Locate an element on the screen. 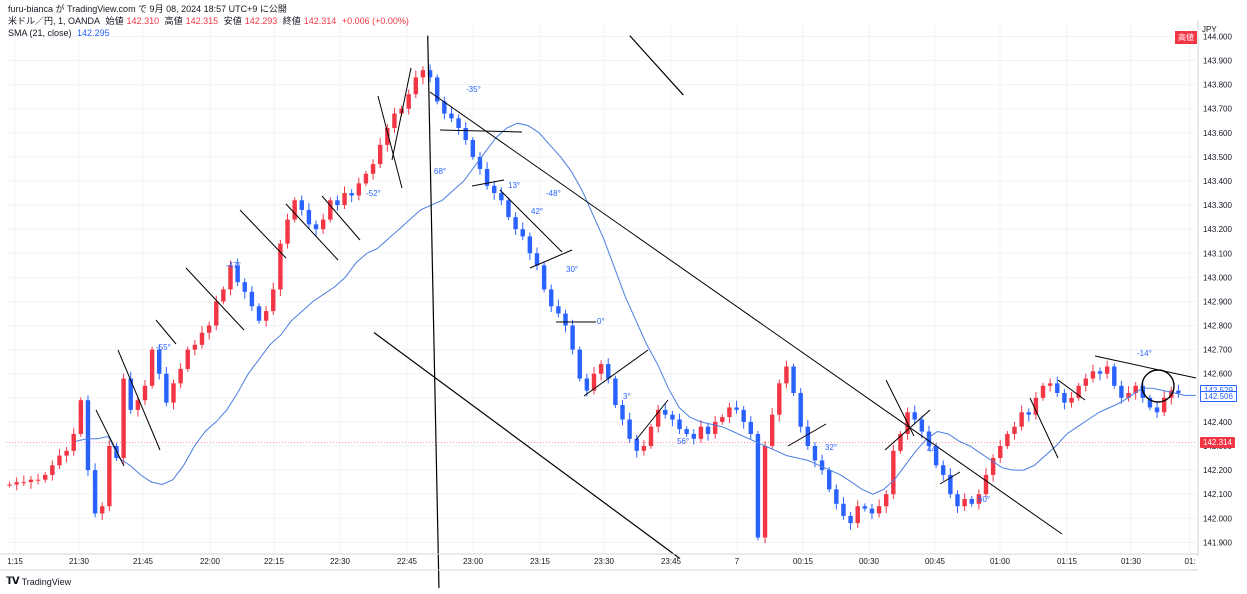 Image resolution: width=1247 pixels, height=594 pixels. angle-label: 3° is located at coordinates (627, 396).